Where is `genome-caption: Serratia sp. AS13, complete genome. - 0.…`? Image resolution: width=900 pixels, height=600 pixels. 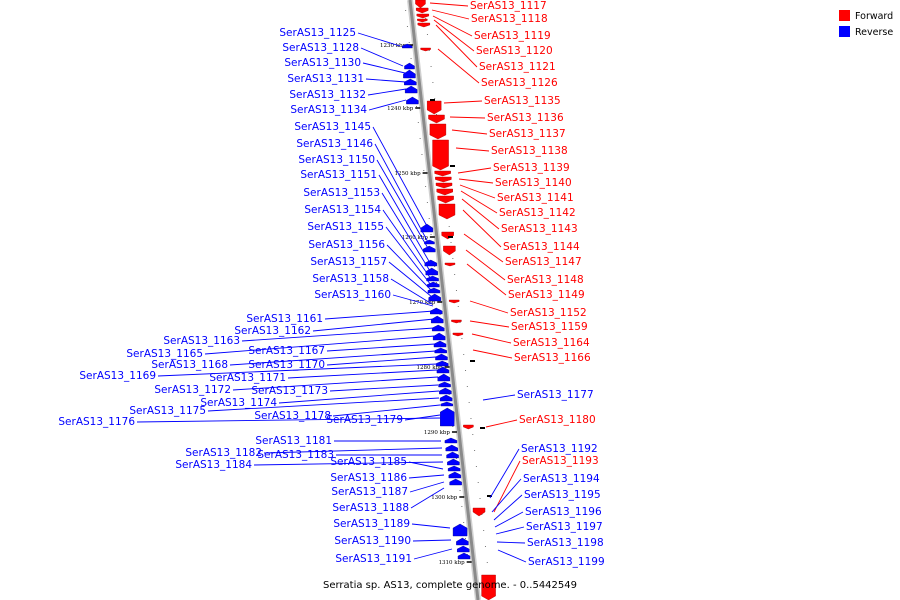 genome-caption: Serratia sp. AS13, complete genome. - 0.… is located at coordinates (450, 585).